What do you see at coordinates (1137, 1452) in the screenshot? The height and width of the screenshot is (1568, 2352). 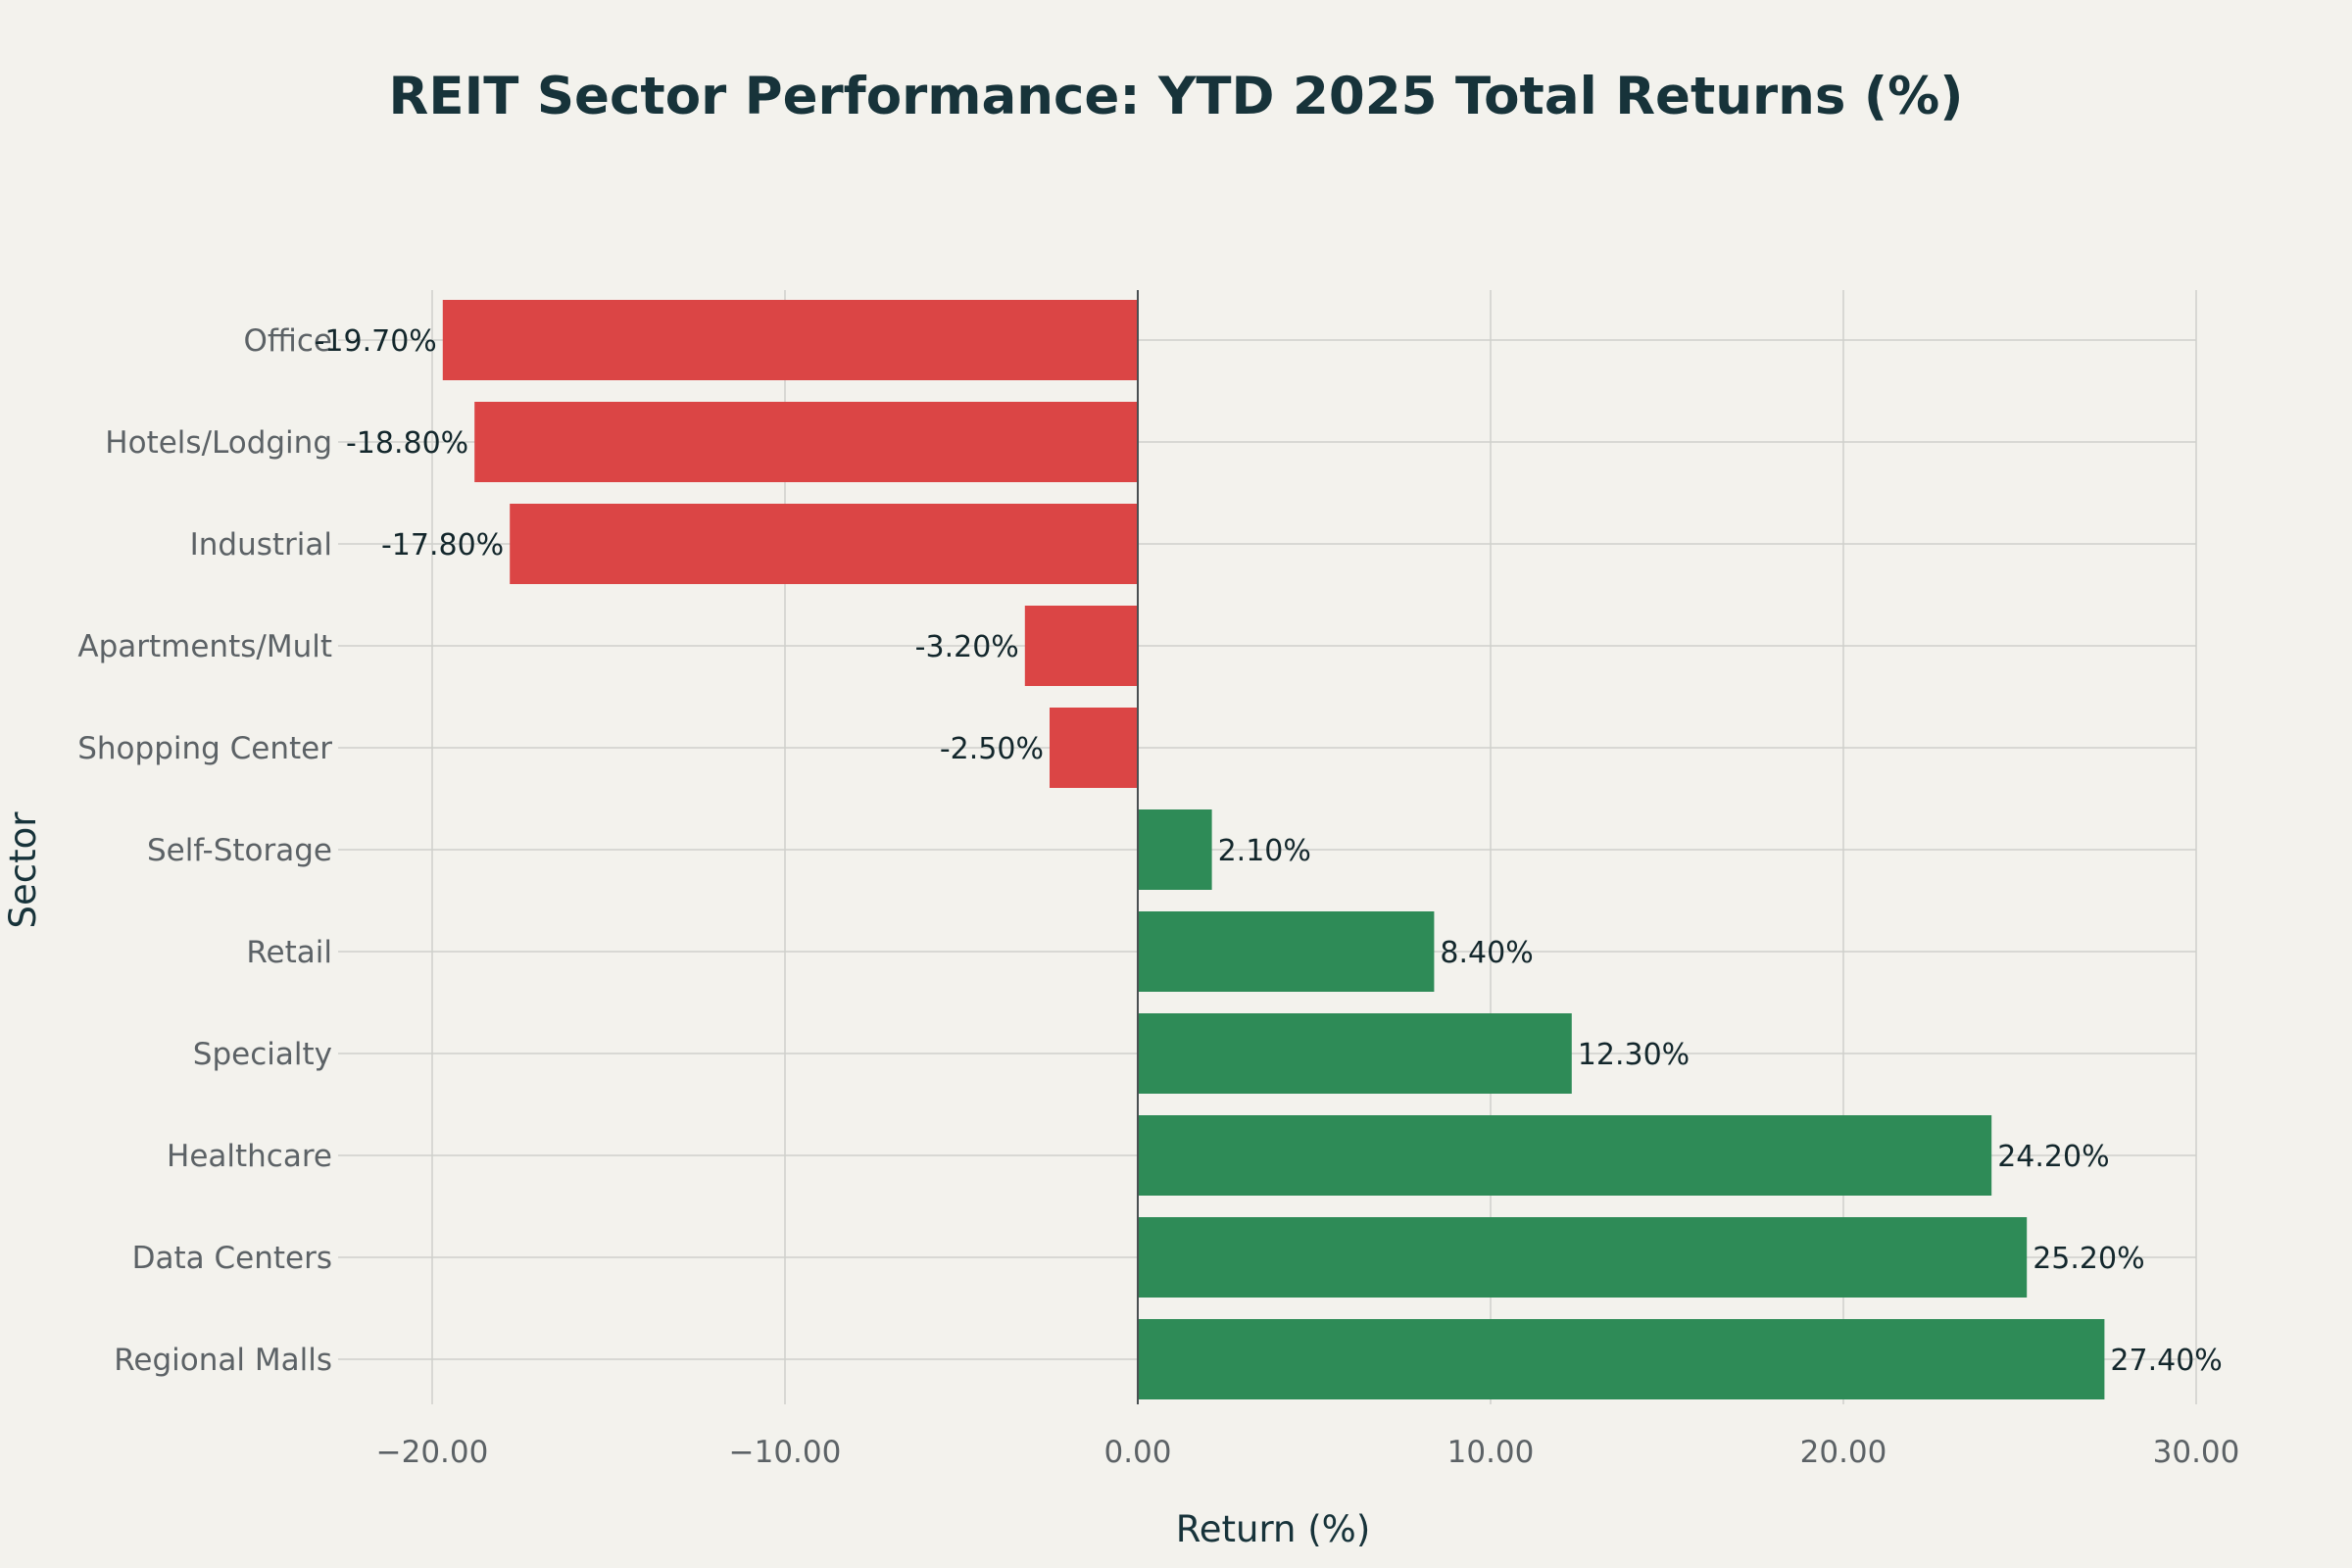 I see `x-tick-label: 0.00` at bounding box center [1137, 1452].